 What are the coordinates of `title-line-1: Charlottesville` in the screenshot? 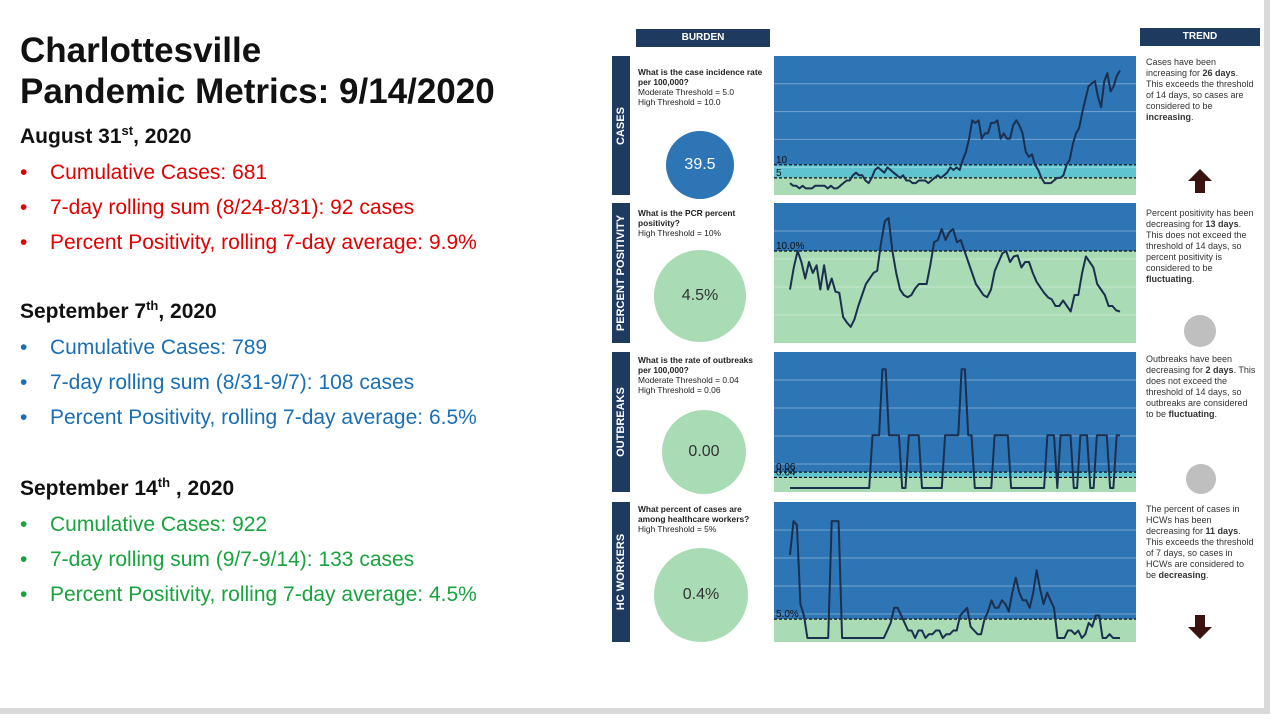 It's located at (141, 50).